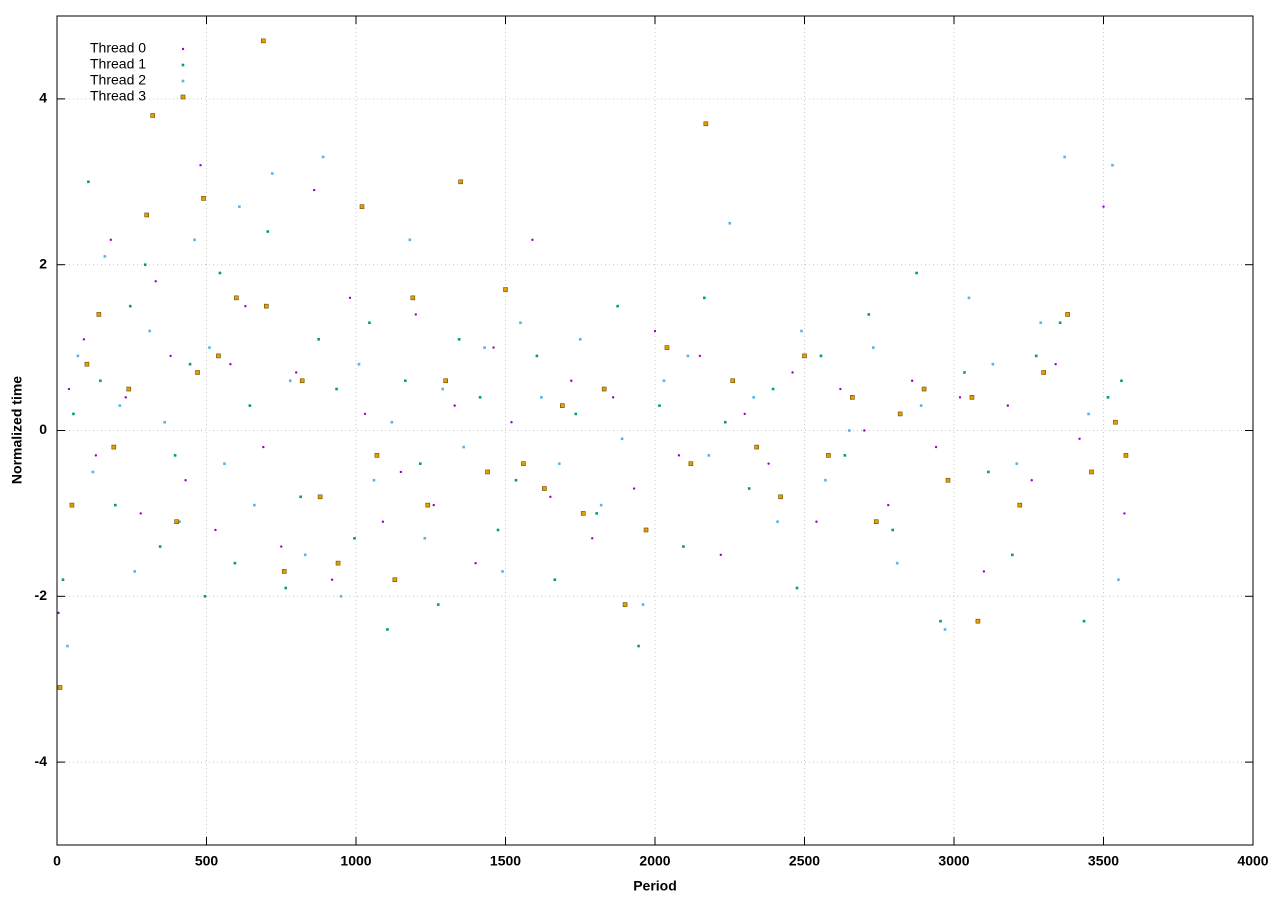  What do you see at coordinates (41, 761) in the screenshot?
I see `y-tick-label: -4` at bounding box center [41, 761].